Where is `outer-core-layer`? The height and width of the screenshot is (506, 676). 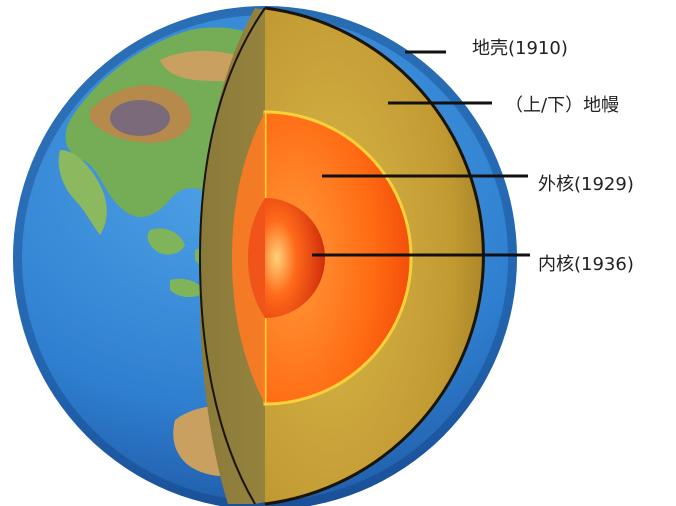
outer-core-layer is located at coordinates (338, 258).